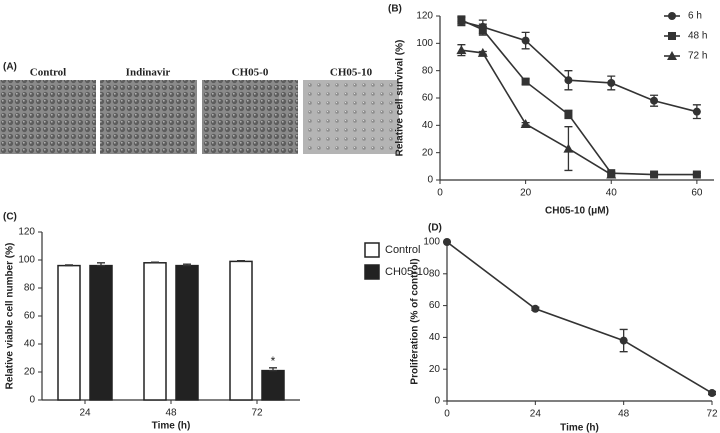  Describe the element at coordinates (148, 73) in the screenshot. I see `image-caption: Indinavir` at that location.